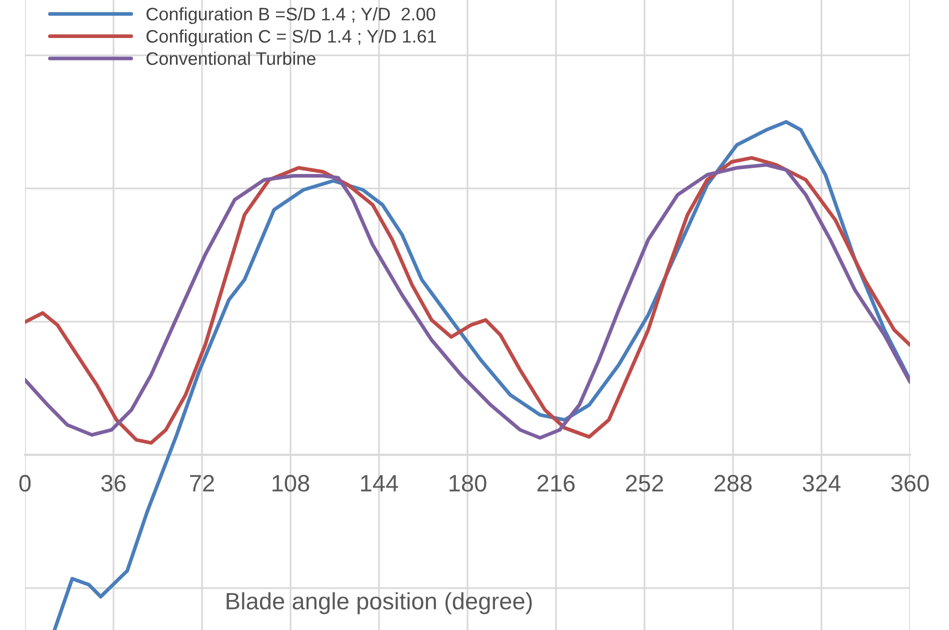 This screenshot has height=630, width=949. Describe the element at coordinates (231, 58) in the screenshot. I see `legend-label: Conventional Turbine` at that location.